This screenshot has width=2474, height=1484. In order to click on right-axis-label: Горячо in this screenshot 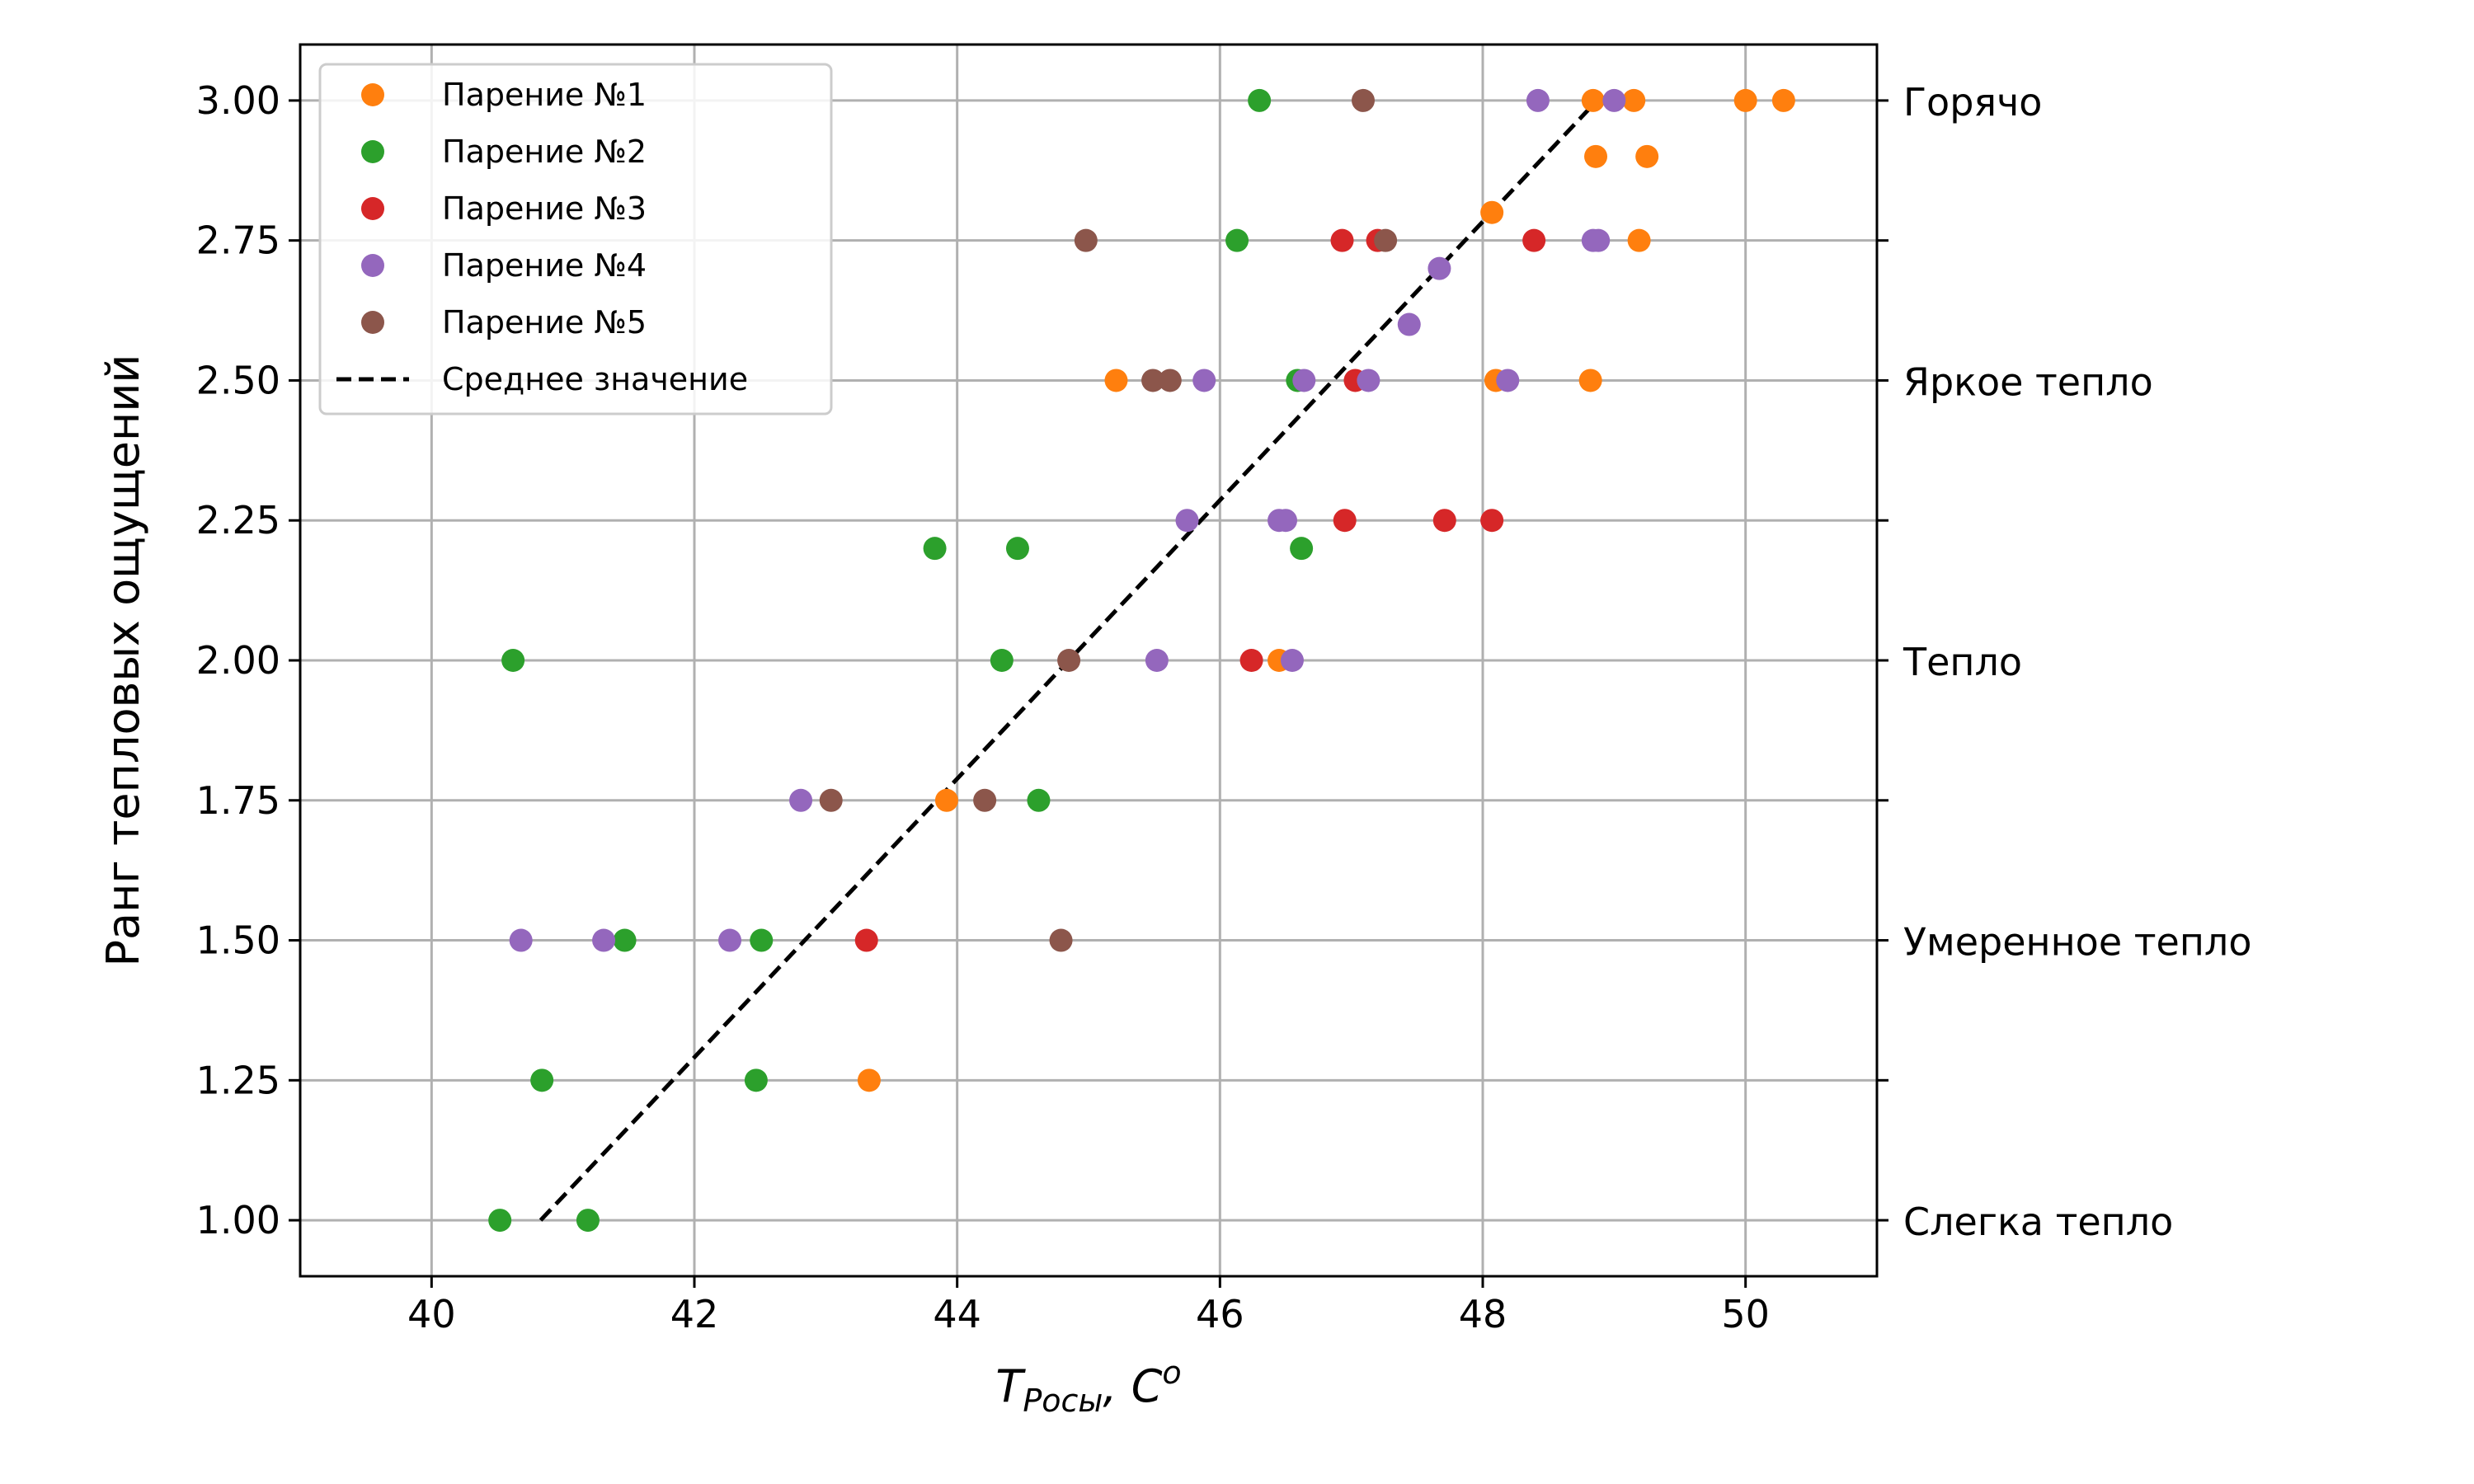, I will do `click(1972, 102)`.